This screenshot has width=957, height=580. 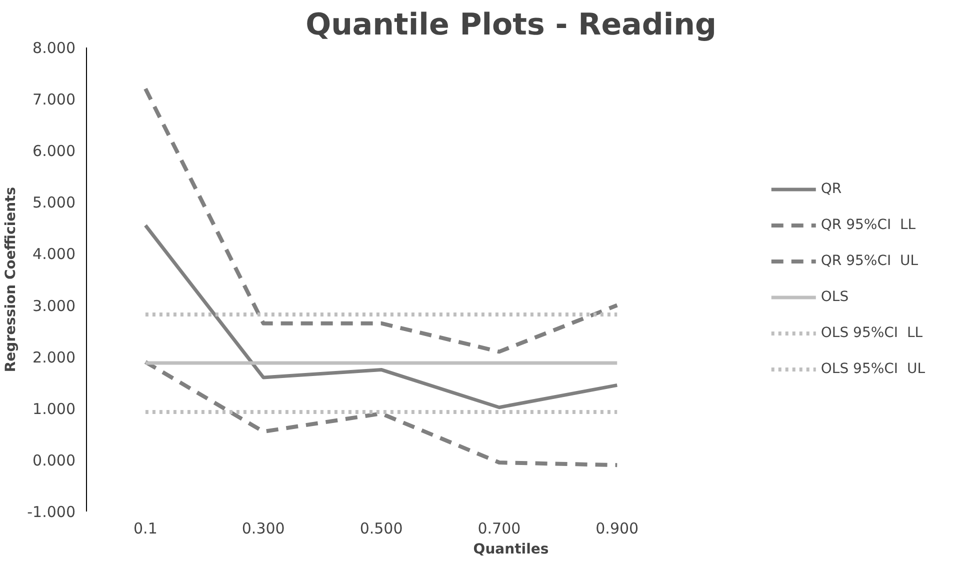 I want to click on legend-label: QR 95%CI UL, so click(x=869, y=261).